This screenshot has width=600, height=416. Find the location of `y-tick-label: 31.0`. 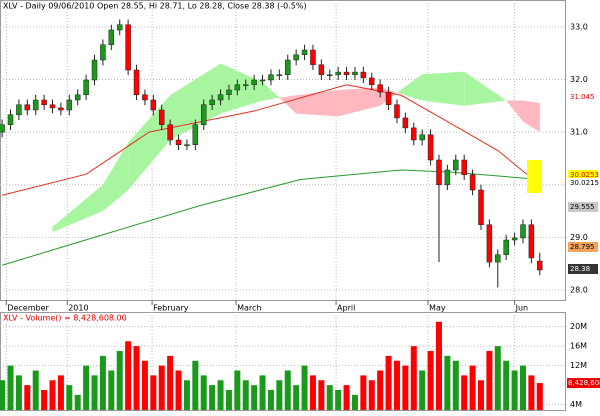

y-tick-label: 31.0 is located at coordinates (579, 132).